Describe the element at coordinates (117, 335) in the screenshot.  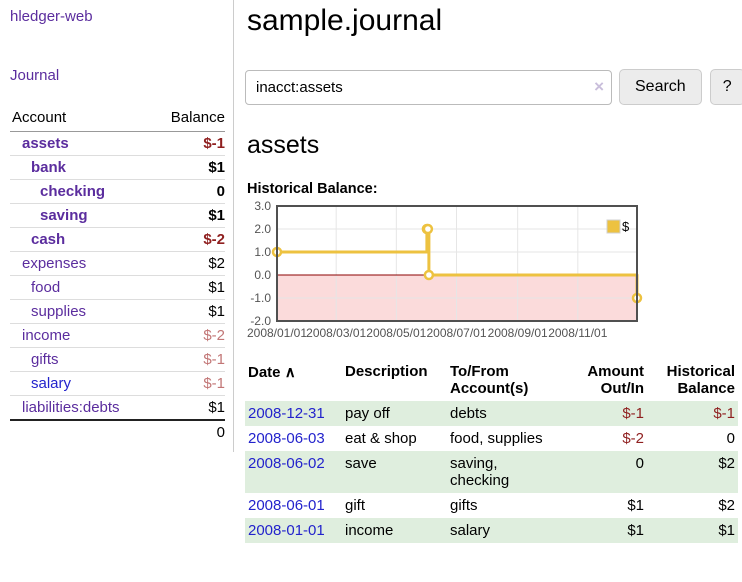
I see `account-row: income $-2` at that location.